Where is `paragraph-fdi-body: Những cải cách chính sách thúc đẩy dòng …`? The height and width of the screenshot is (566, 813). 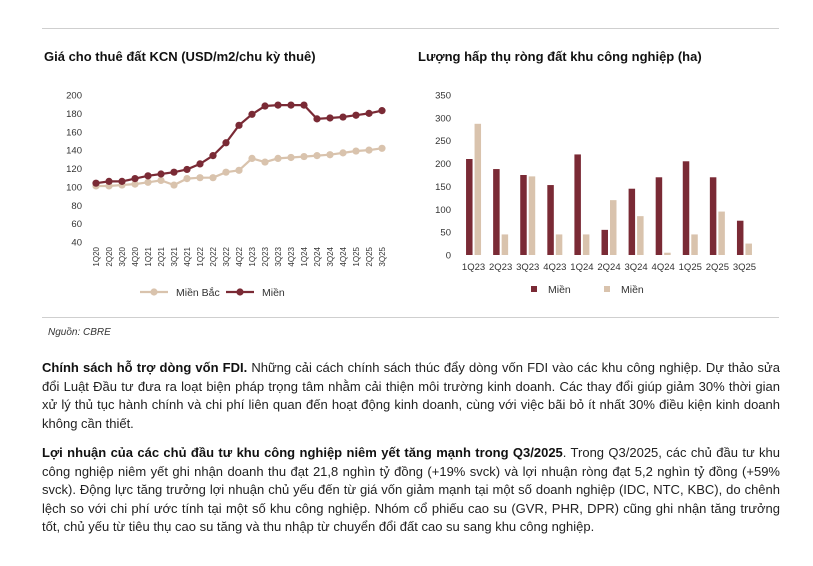 paragraph-fdi-body: Những cải cách chính sách thúc đẩy dòng … is located at coordinates (411, 395).